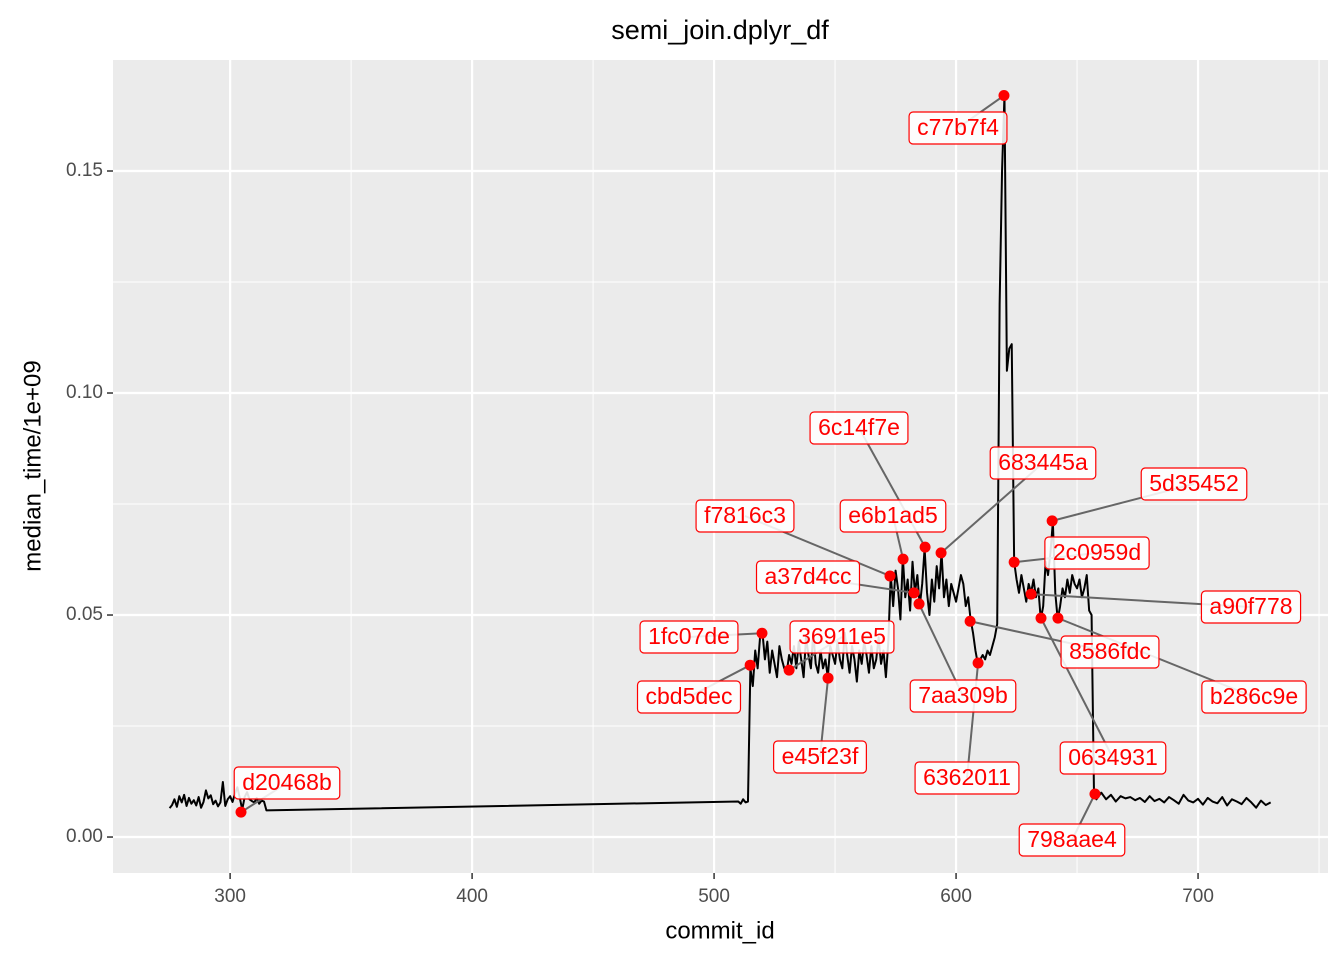 The width and height of the screenshot is (1344, 960). I want to click on label-text: a37d4cc, so click(808, 576).